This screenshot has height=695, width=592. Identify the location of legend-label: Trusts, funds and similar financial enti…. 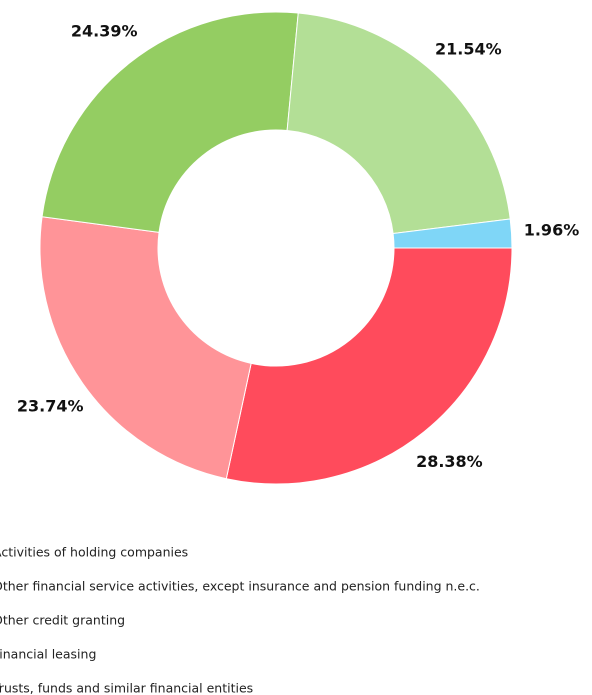
(126, 688).